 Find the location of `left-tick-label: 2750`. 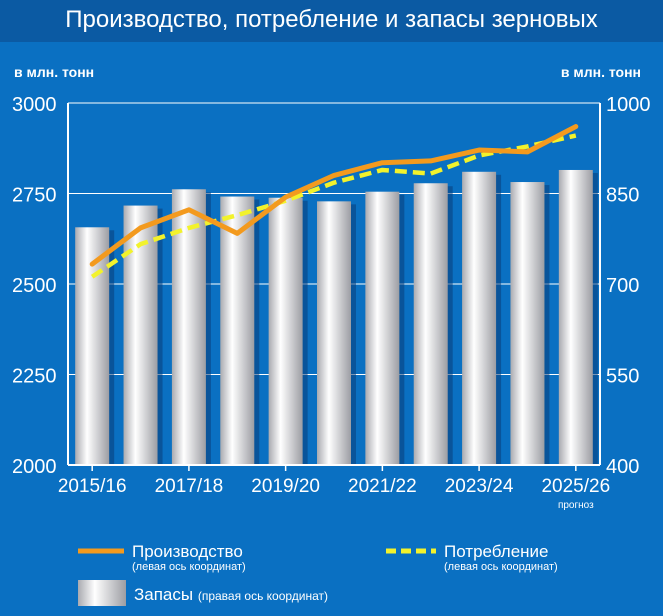

left-tick-label: 2750 is located at coordinates (34, 196).